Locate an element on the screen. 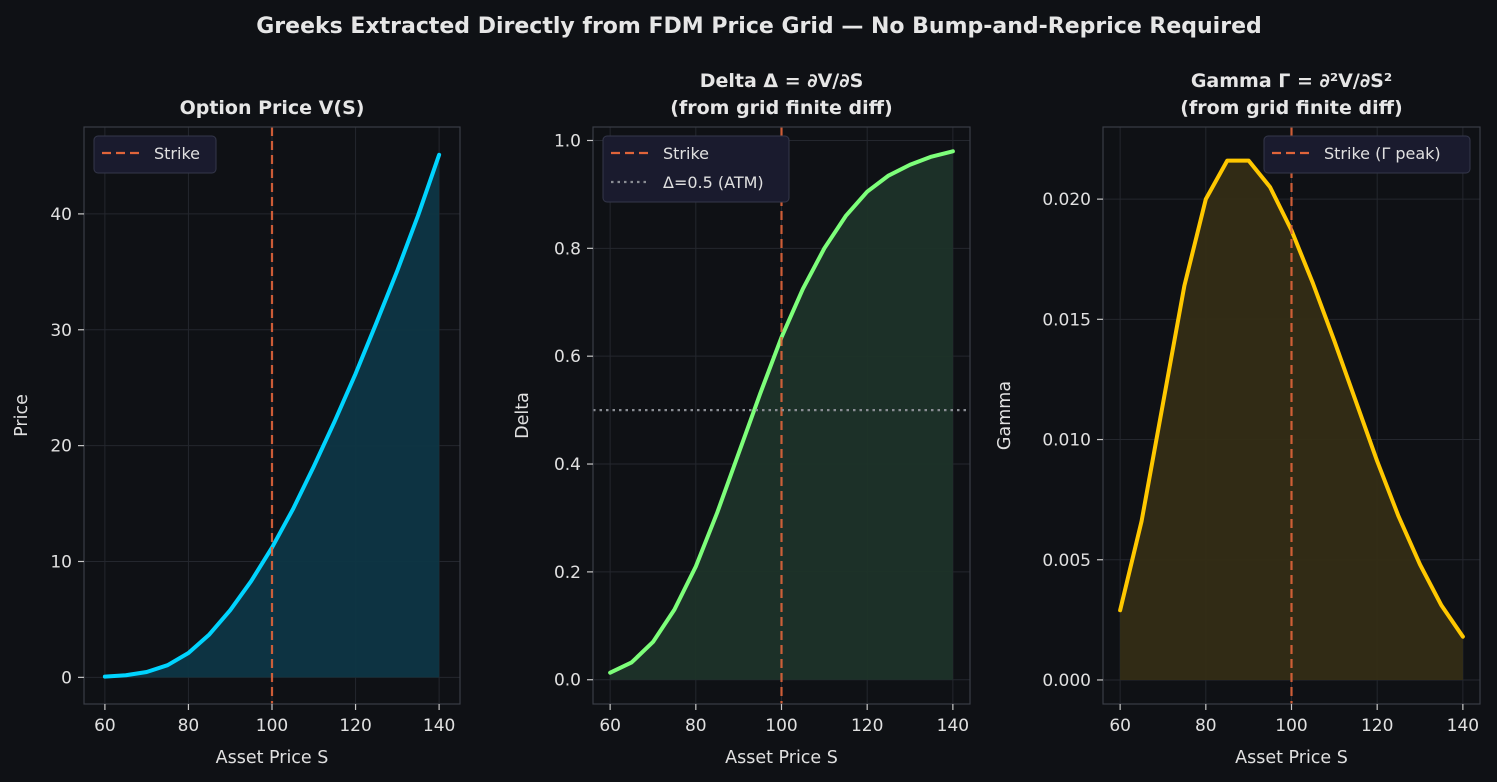 This screenshot has width=1497, height=782. legend: Strike (Γ peak) is located at coordinates (1367, 154).